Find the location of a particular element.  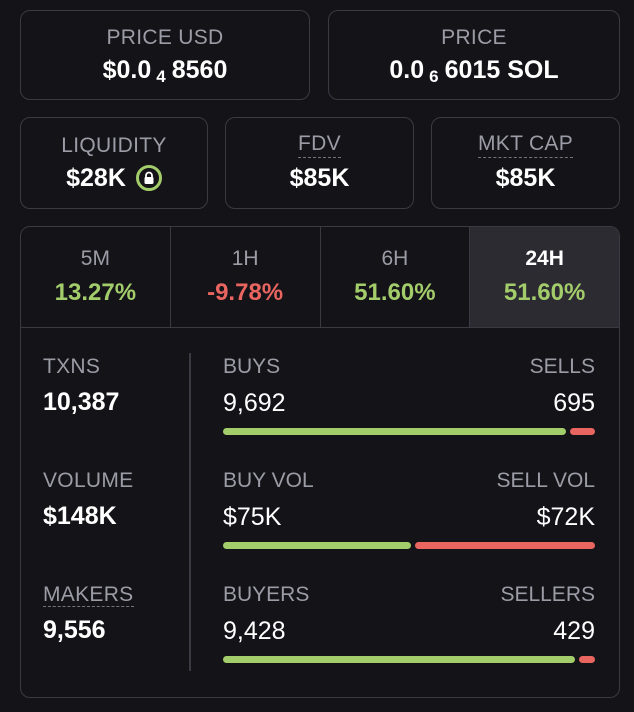

liquidity-card: LIQUIDITY $28K is located at coordinates (114, 163).